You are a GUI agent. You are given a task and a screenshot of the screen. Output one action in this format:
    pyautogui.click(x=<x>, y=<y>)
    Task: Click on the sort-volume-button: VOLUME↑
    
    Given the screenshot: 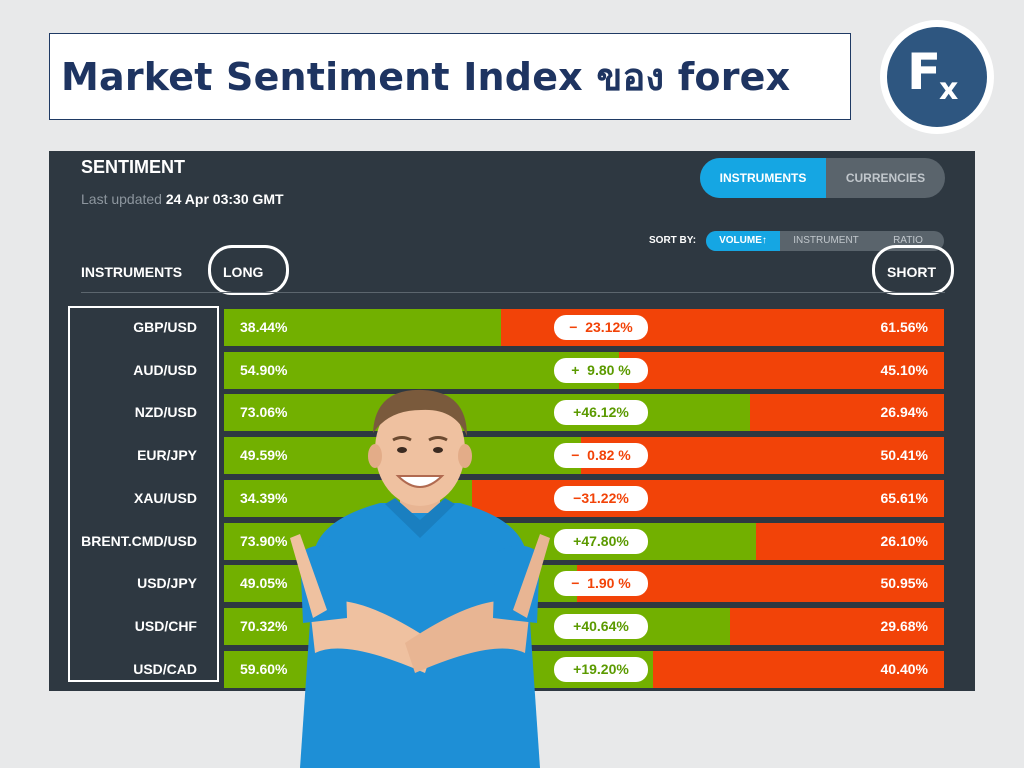 What is the action you would take?
    pyautogui.click(x=743, y=241)
    